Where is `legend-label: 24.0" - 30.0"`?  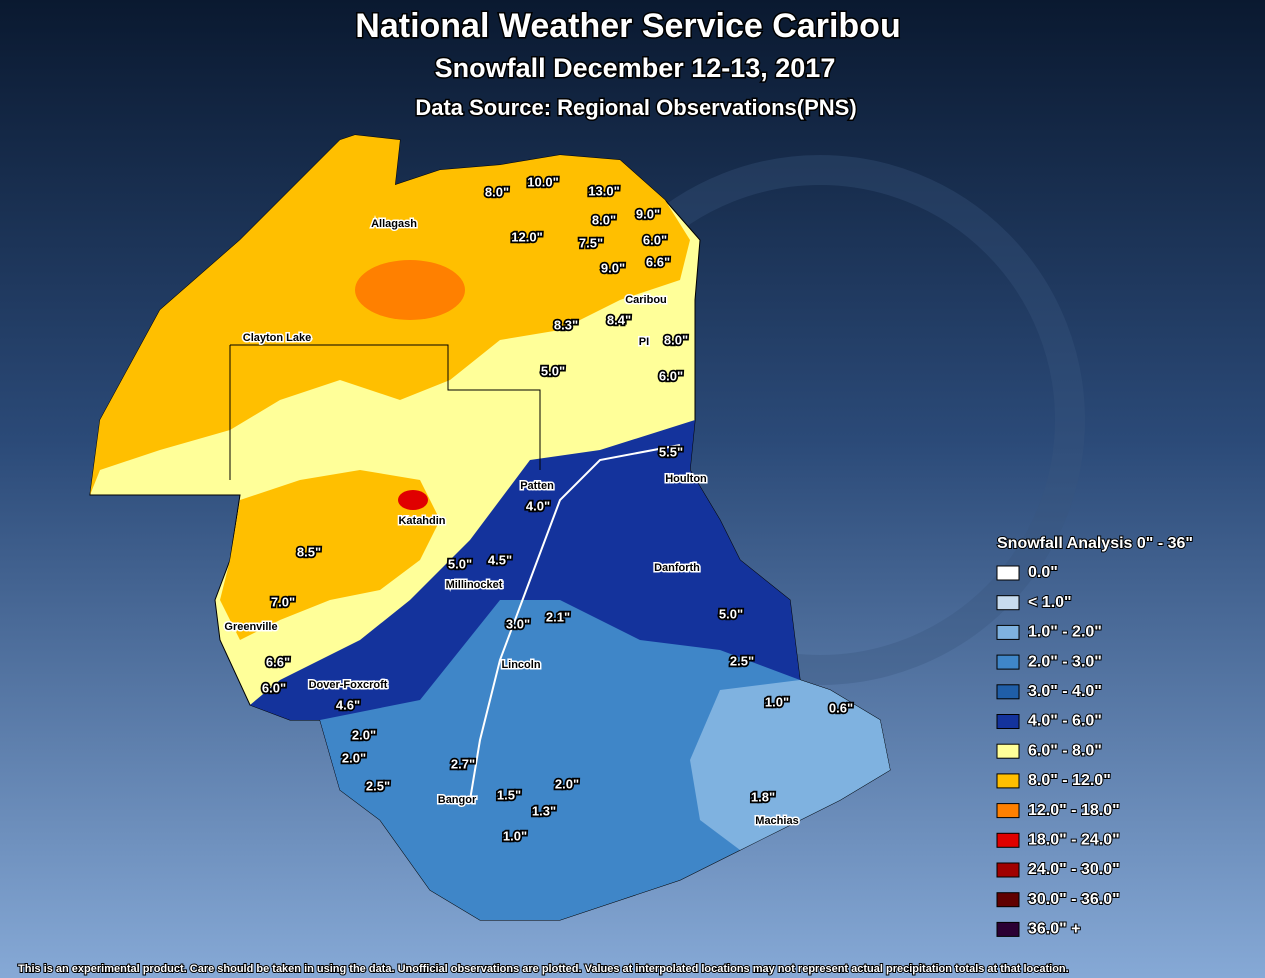 legend-label: 24.0" - 30.0" is located at coordinates (1074, 869).